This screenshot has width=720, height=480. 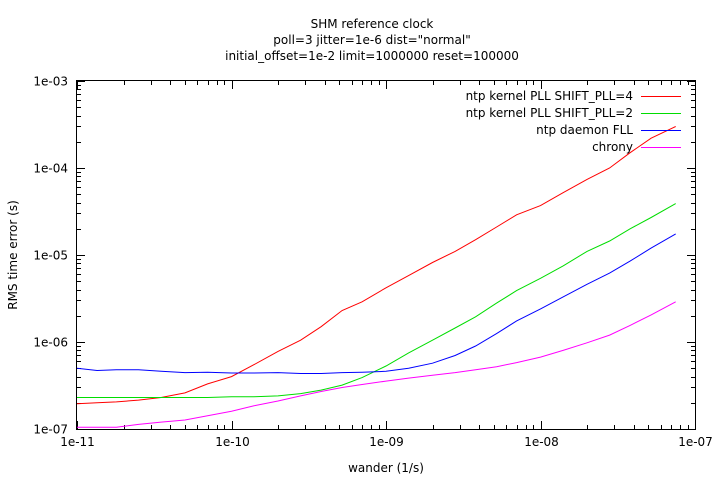 What do you see at coordinates (50, 82) in the screenshot?
I see `y-tick-label: 1e-03` at bounding box center [50, 82].